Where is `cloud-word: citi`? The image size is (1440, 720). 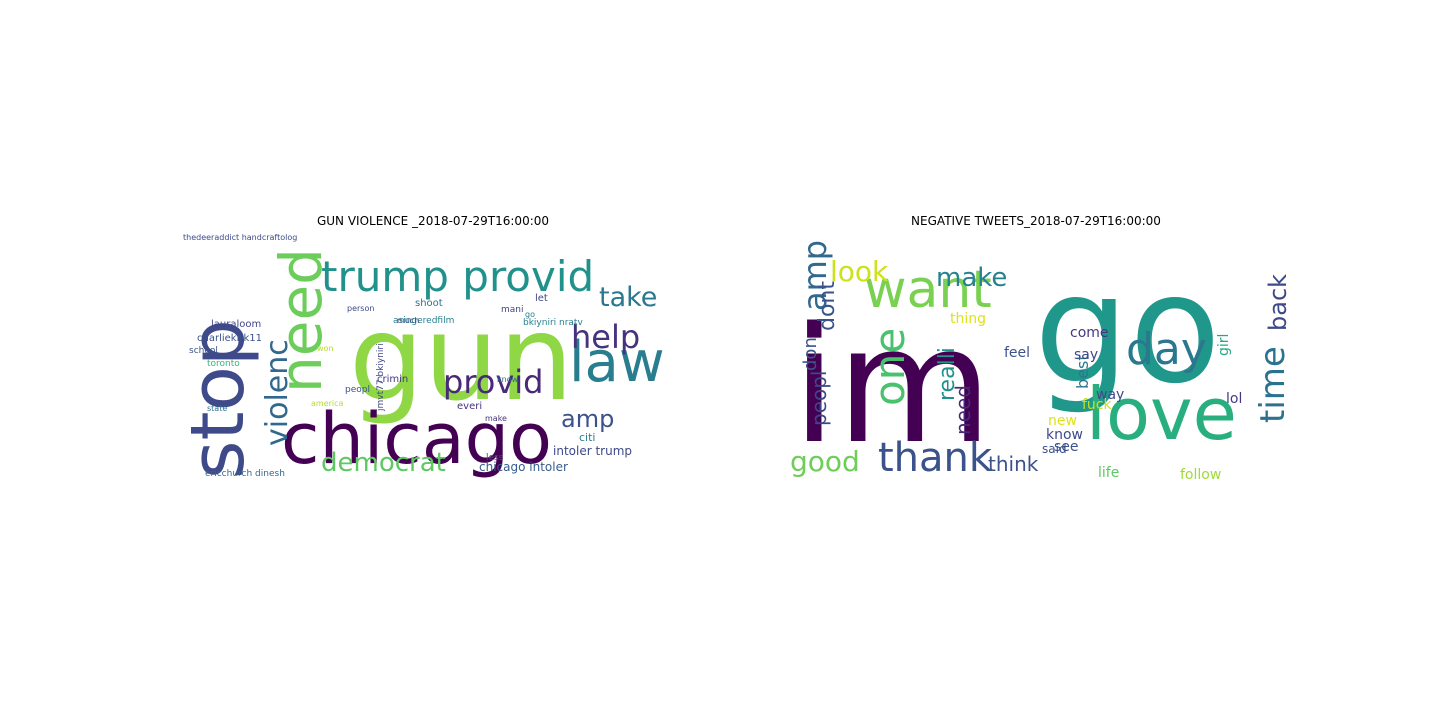 cloud-word: citi is located at coordinates (587, 437).